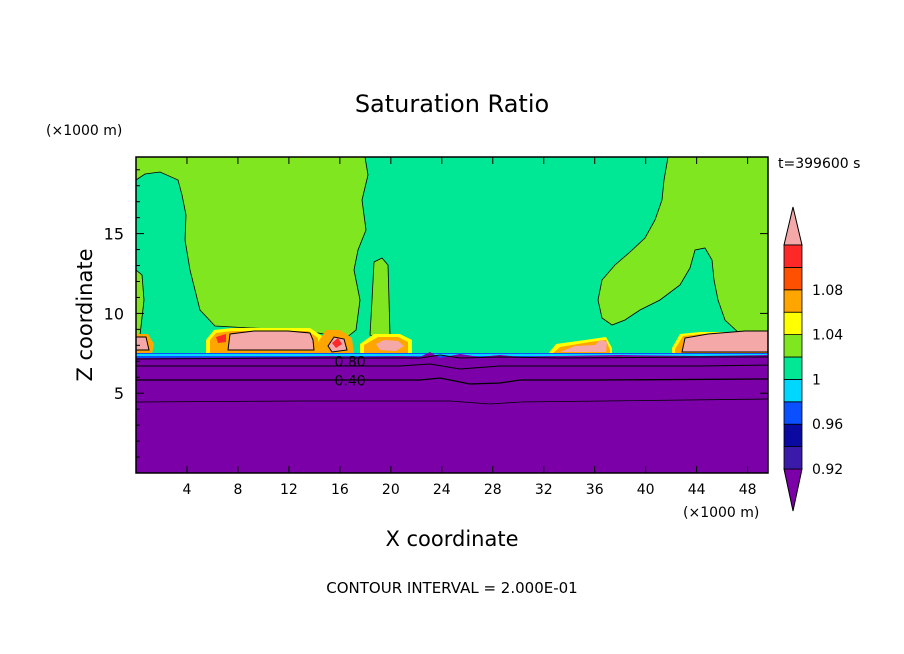 The height and width of the screenshot is (654, 904). I want to click on y-tick-label: 10, so click(114, 313).